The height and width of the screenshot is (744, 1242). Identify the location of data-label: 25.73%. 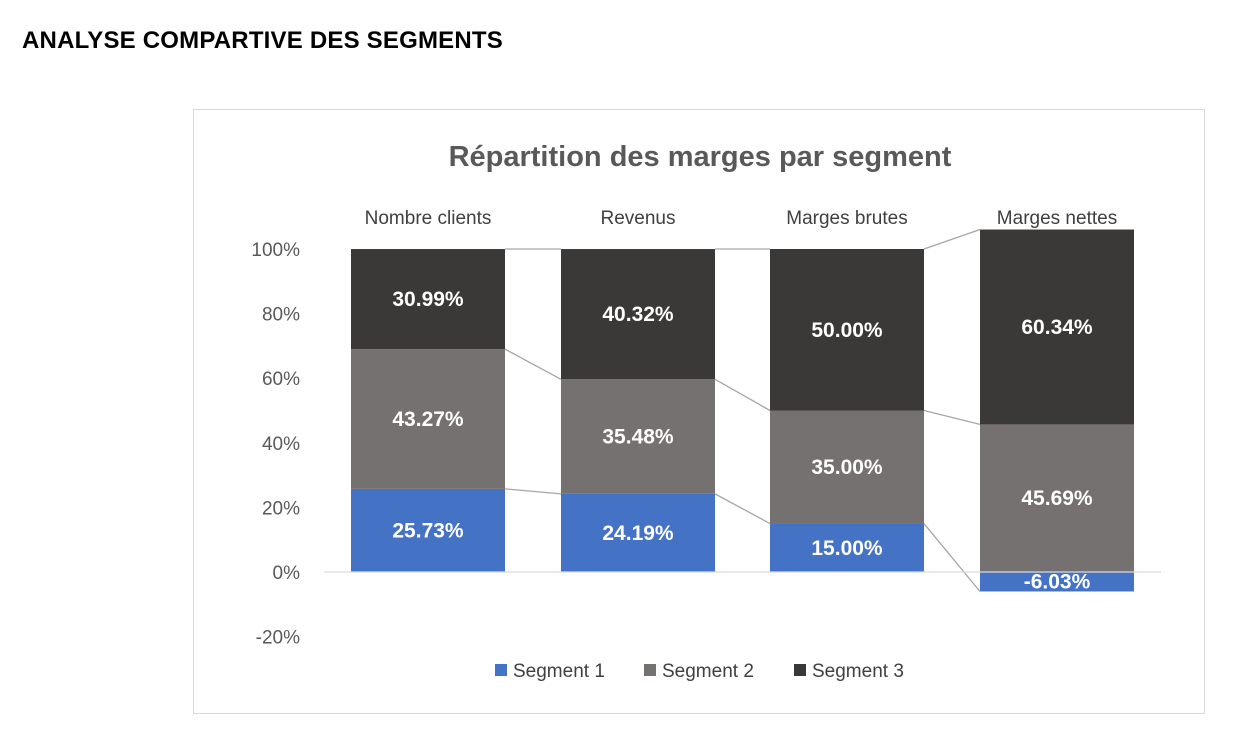
(428, 530).